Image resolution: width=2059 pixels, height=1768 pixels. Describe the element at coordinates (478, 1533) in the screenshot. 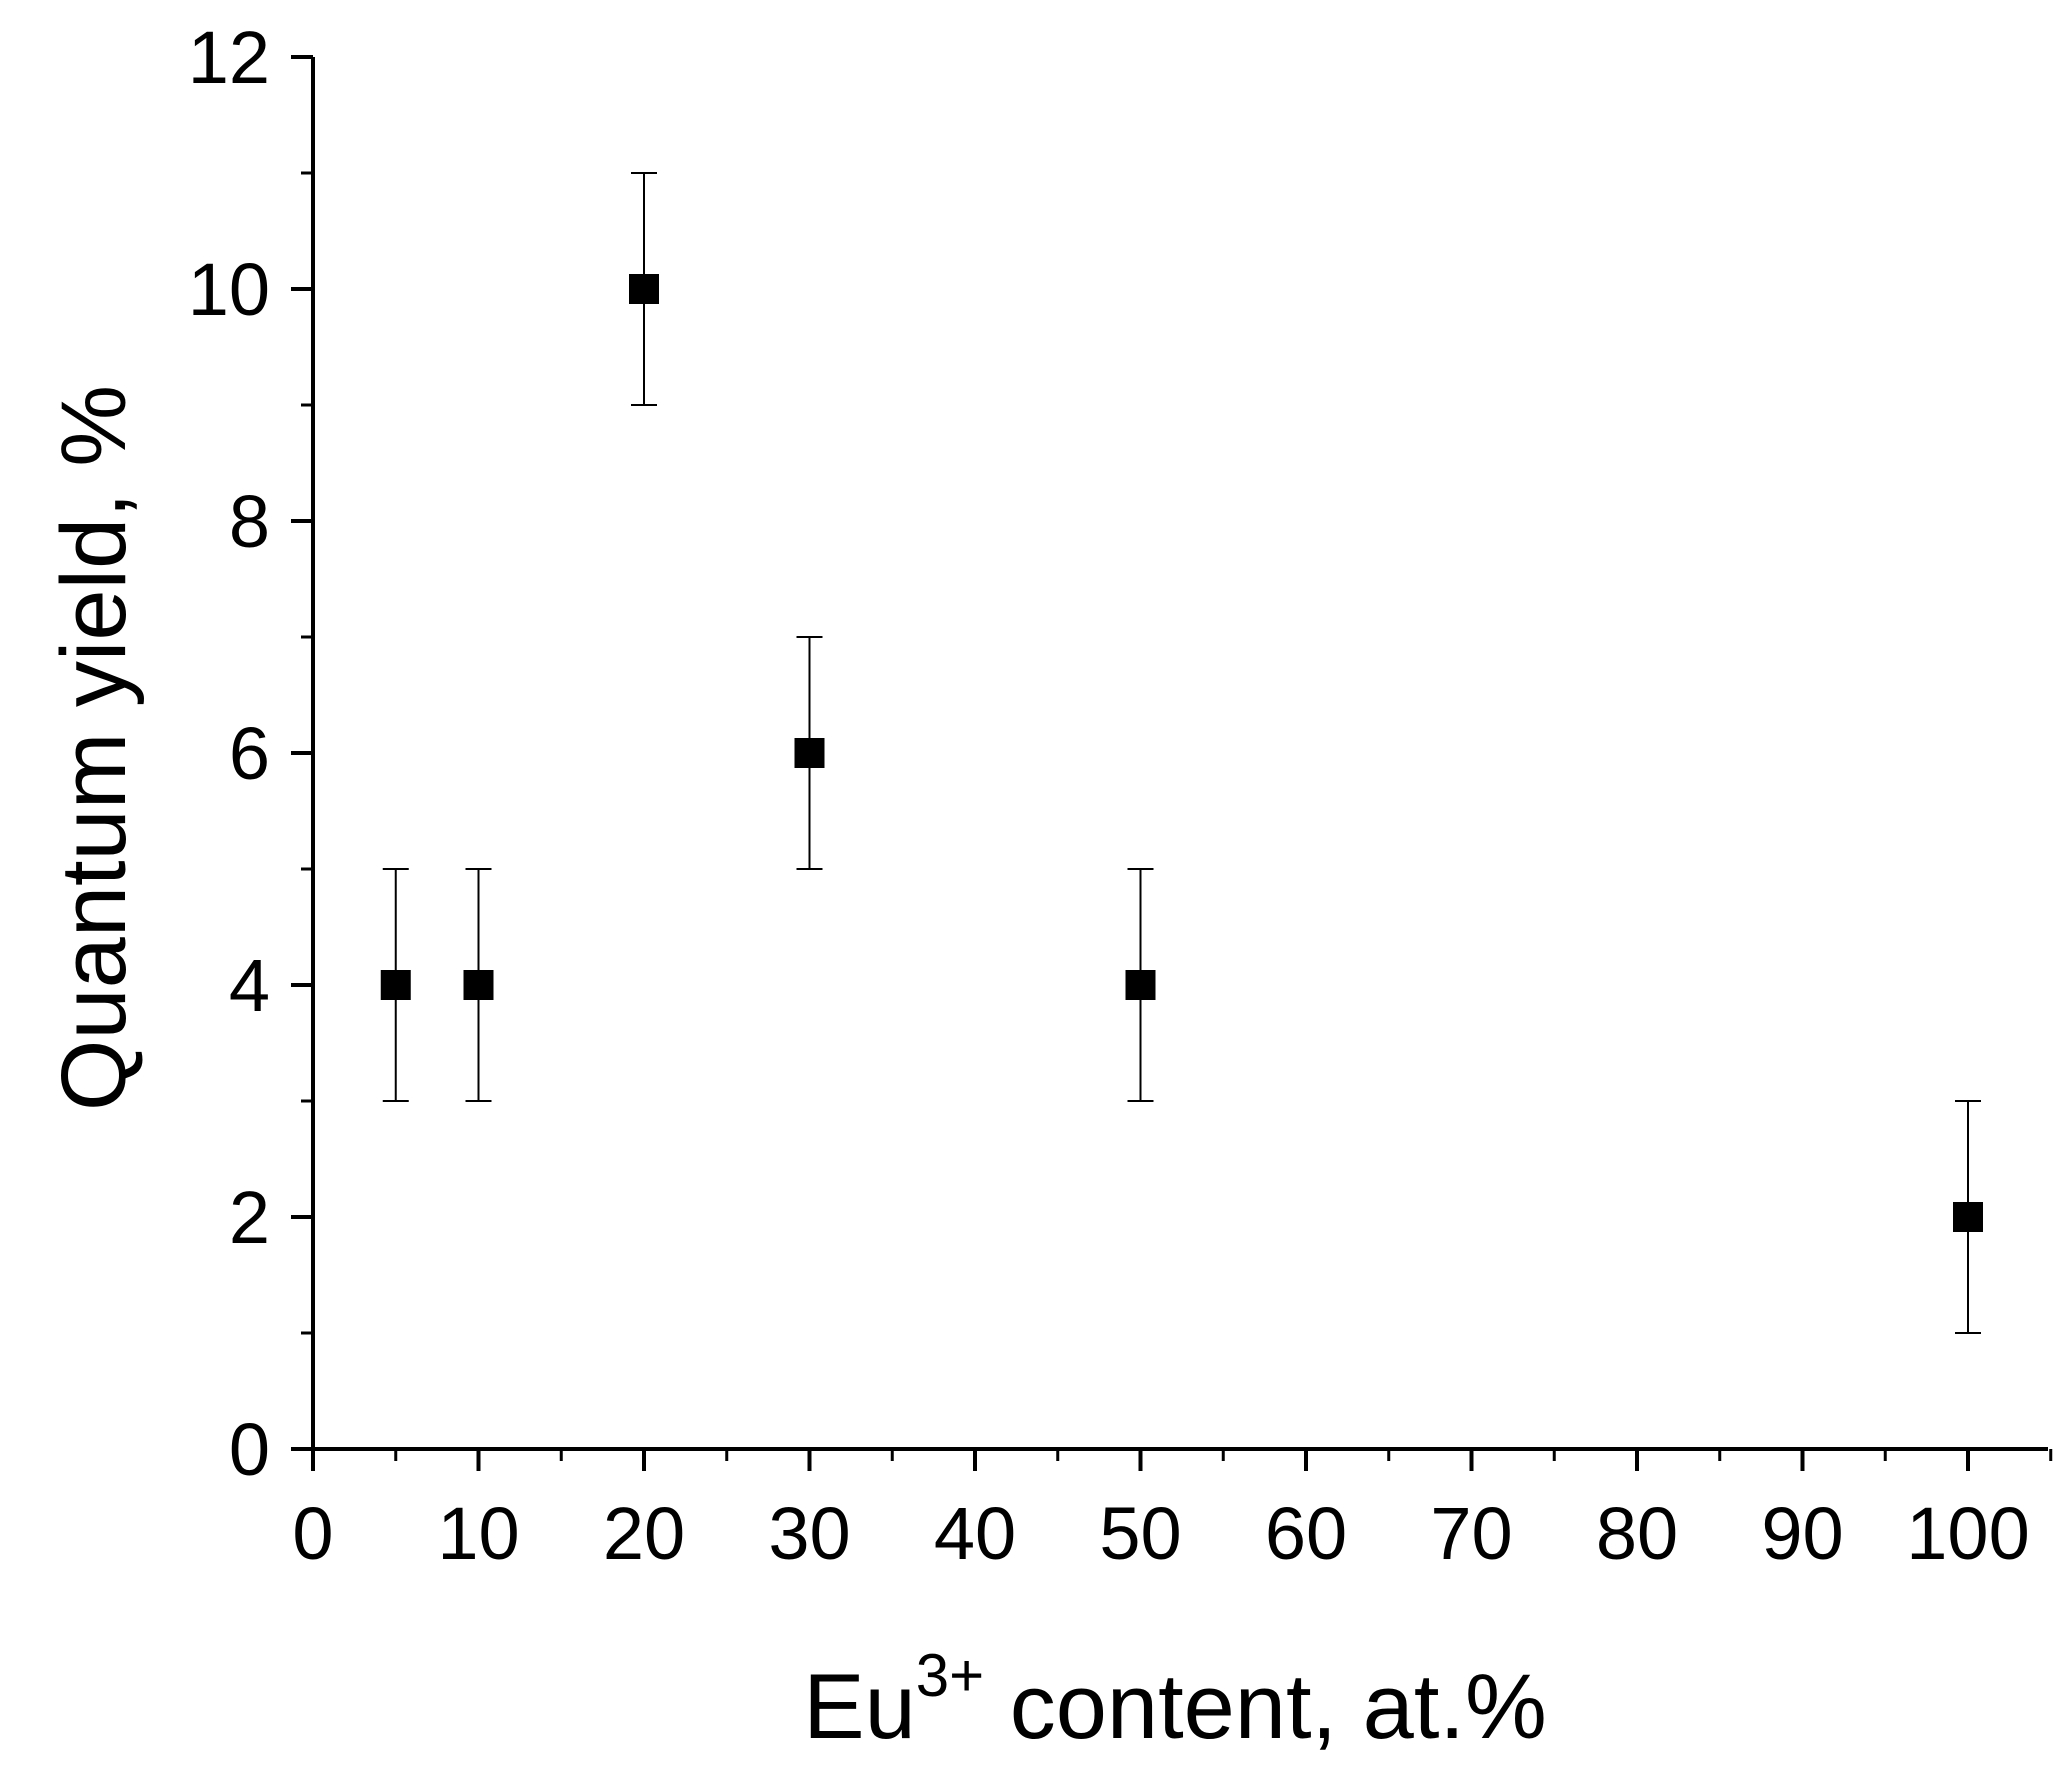

I see `x-tick-label: 10` at that location.